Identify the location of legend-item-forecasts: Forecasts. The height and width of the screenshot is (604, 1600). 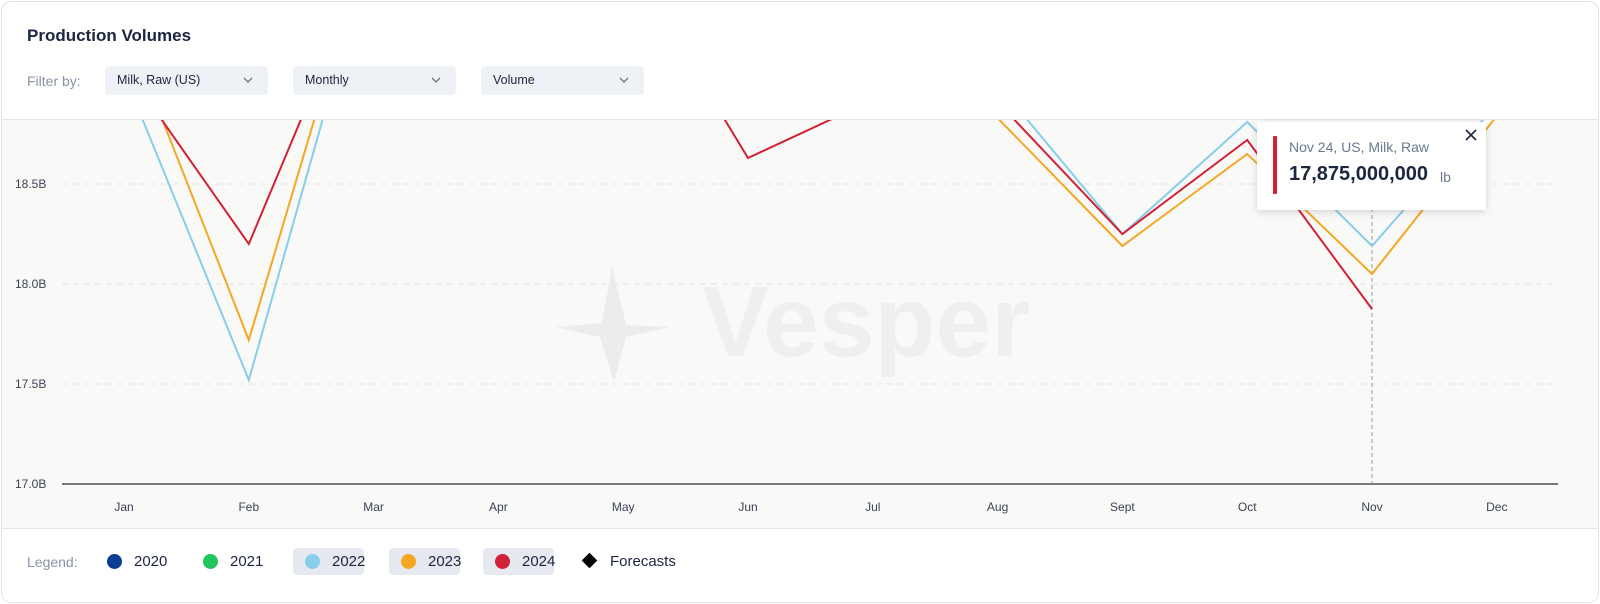
(626, 561).